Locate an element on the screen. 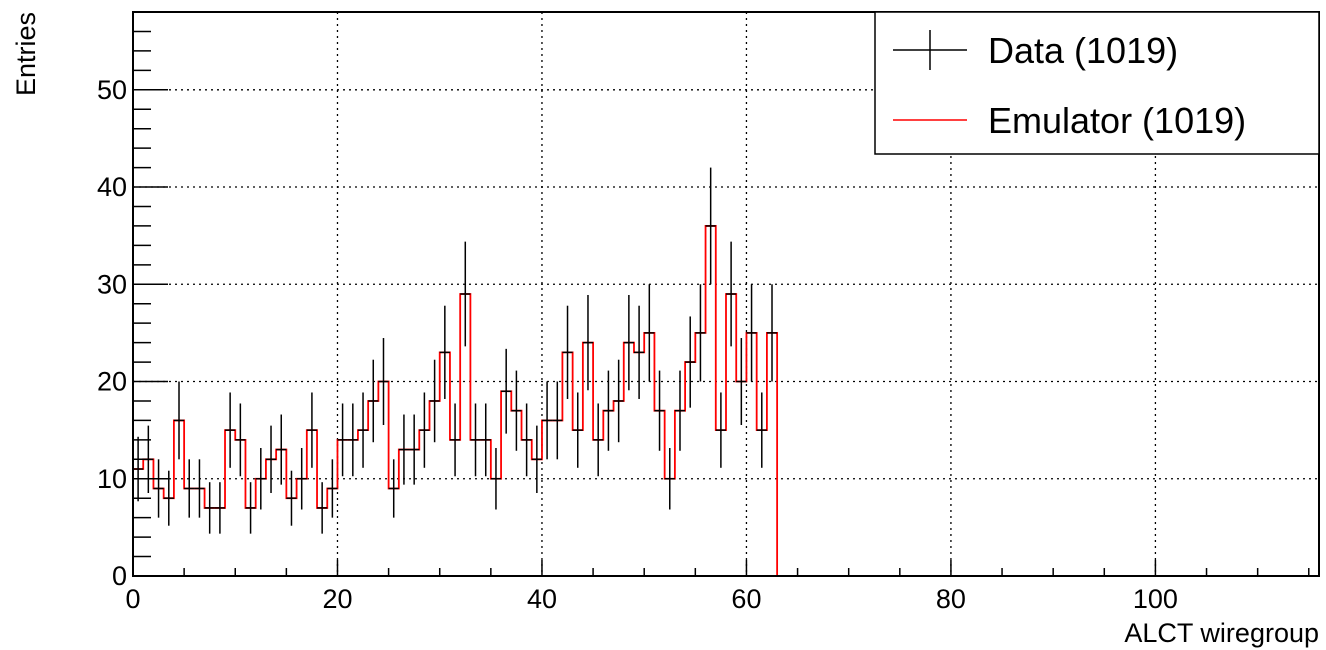  legend-box is located at coordinates (1097, 83).